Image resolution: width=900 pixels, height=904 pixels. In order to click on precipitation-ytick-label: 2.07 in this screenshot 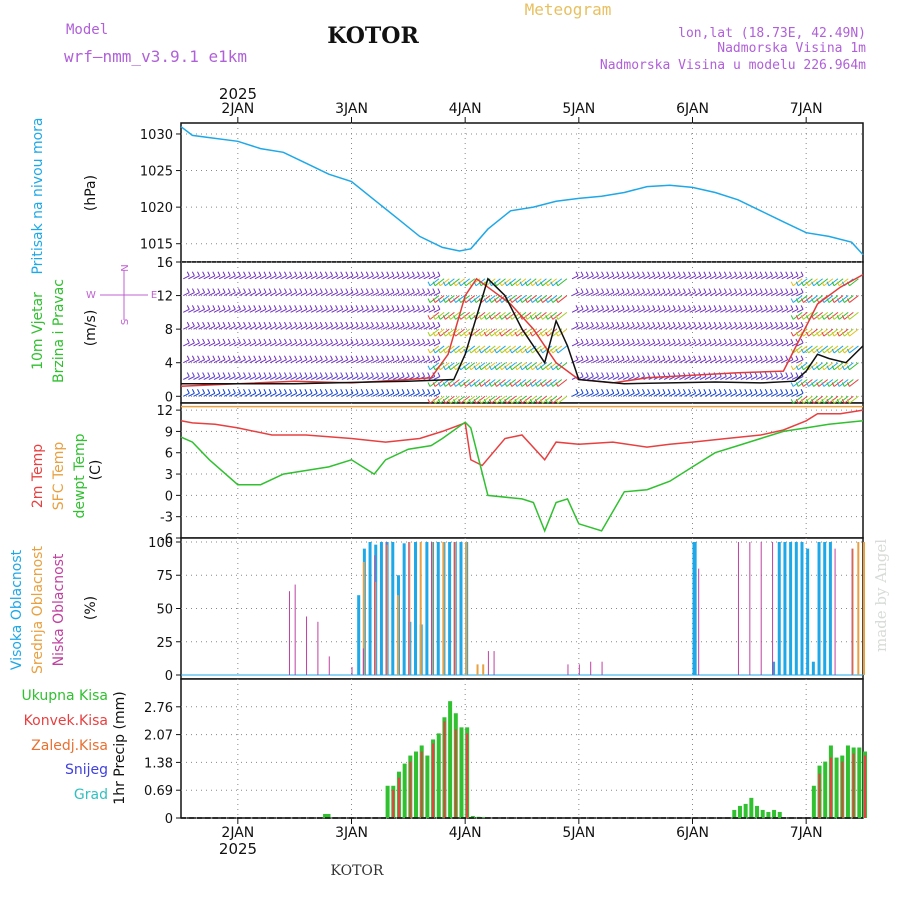, I will do `click(158, 736)`.